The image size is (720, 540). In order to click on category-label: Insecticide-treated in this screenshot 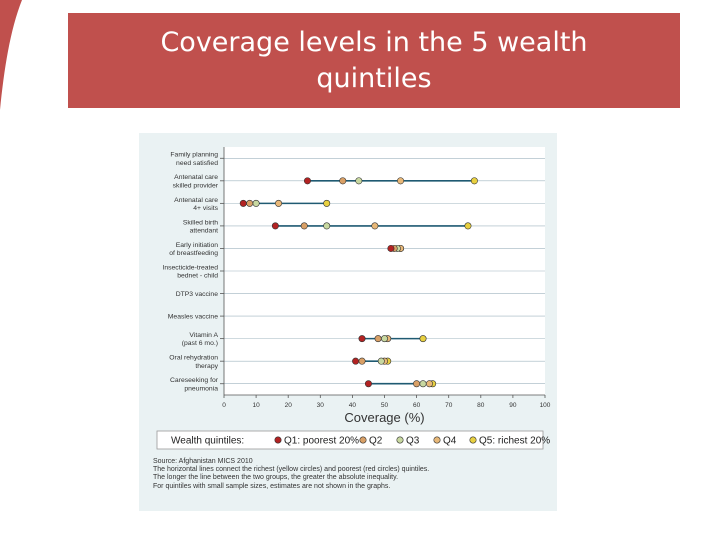, I will do `click(190, 267)`.